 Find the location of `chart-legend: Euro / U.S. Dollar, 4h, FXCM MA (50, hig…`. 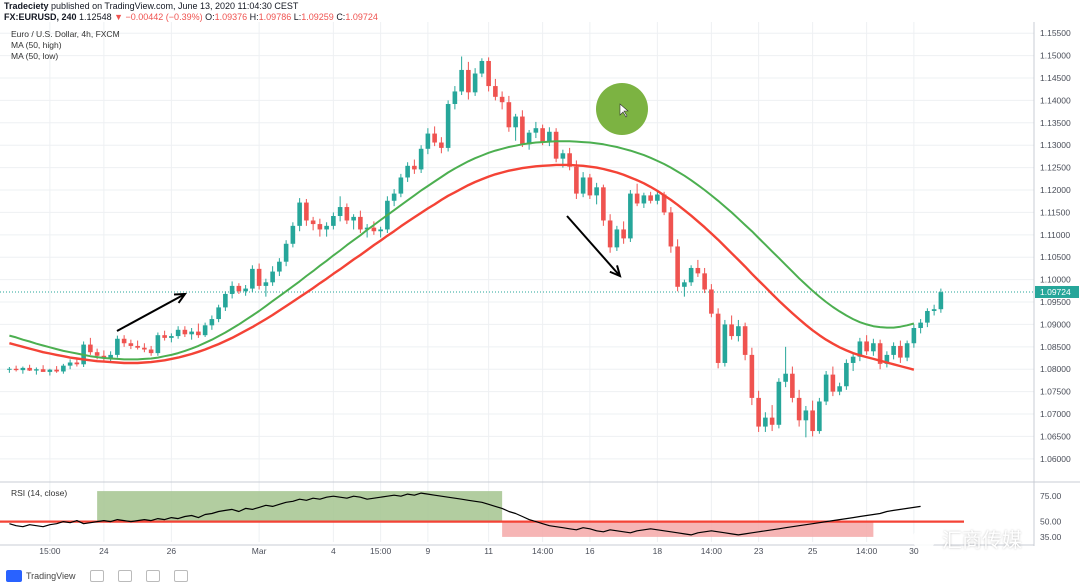

chart-legend: Euro / U.S. Dollar, 4h, FXCM MA (50, hig… is located at coordinates (65, 45).